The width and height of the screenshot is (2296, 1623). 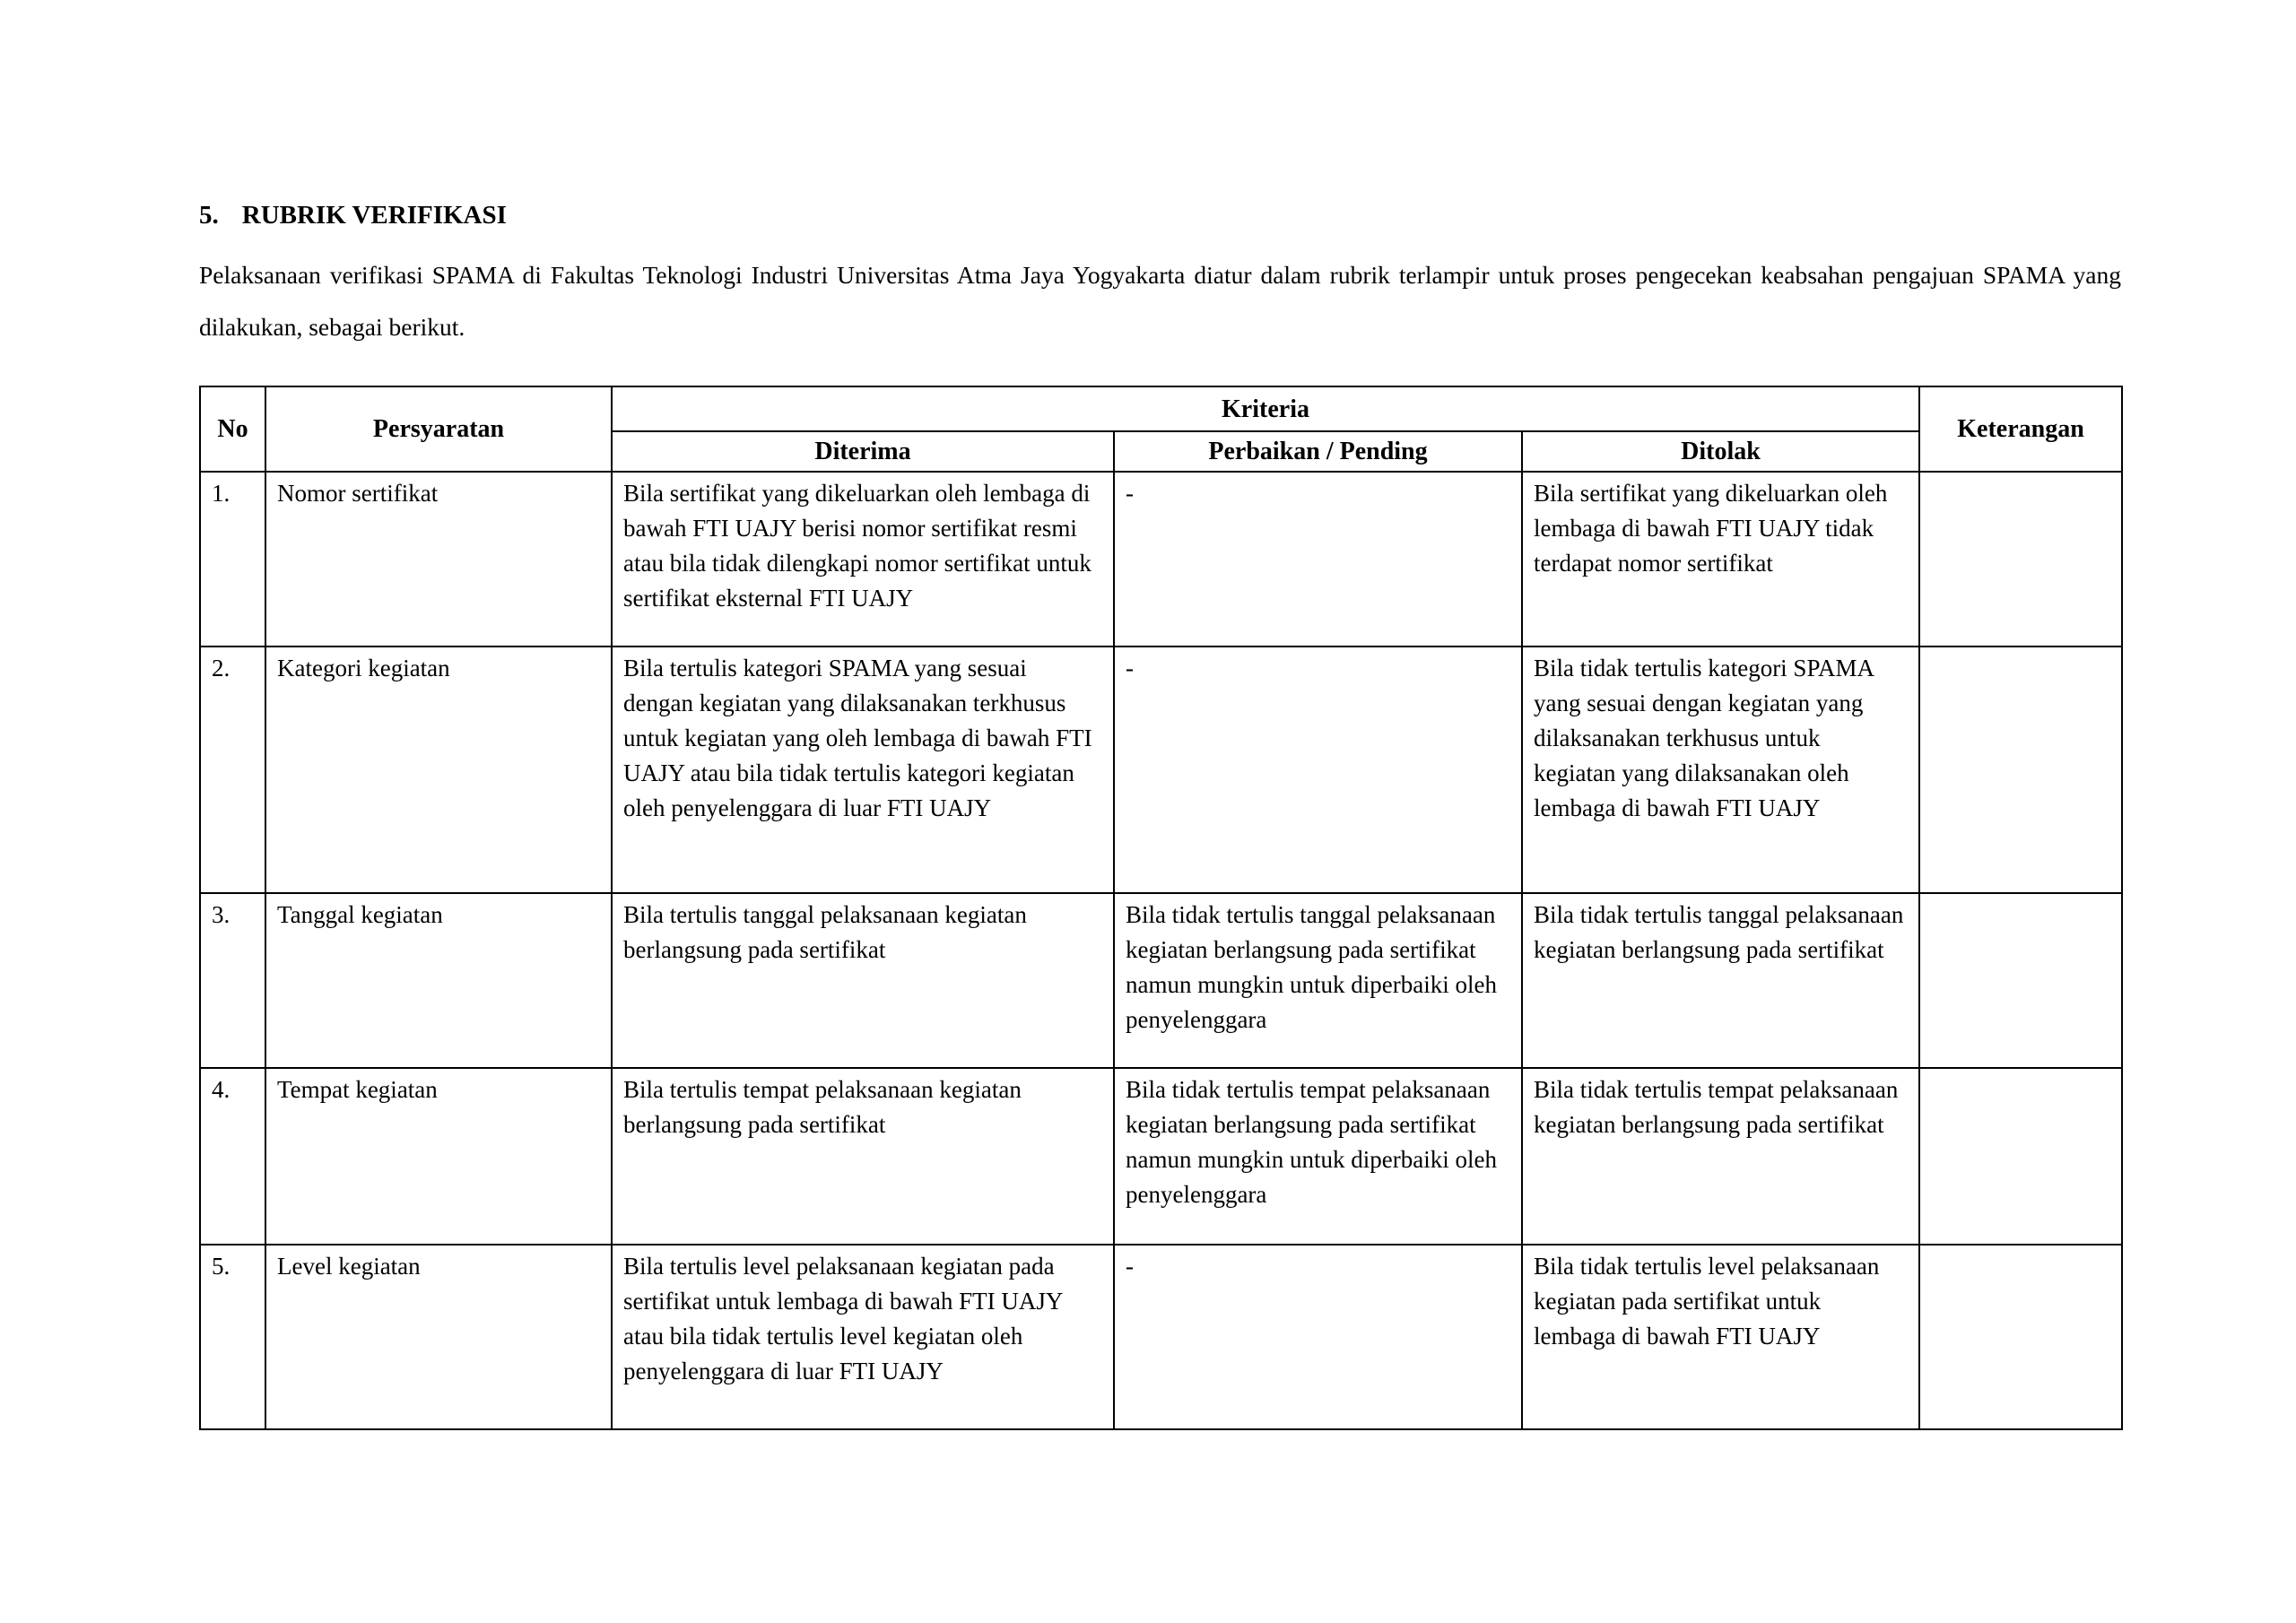 I want to click on persyaratan-cell: Tanggal kegiatan, so click(x=439, y=980).